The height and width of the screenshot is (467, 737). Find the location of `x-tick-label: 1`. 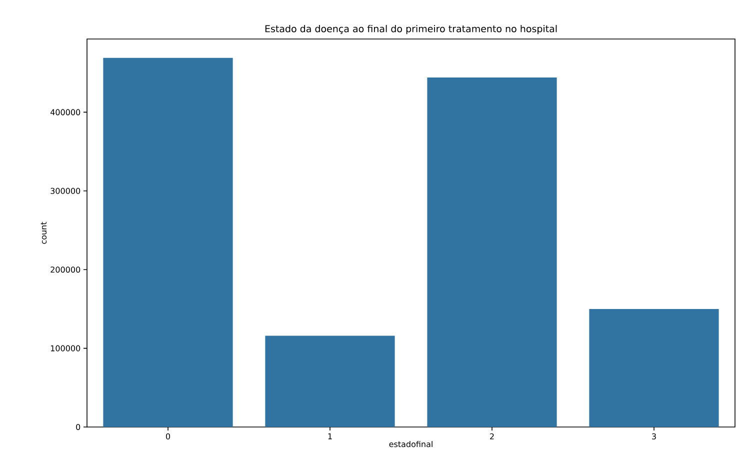

x-tick-label: 1 is located at coordinates (330, 436).